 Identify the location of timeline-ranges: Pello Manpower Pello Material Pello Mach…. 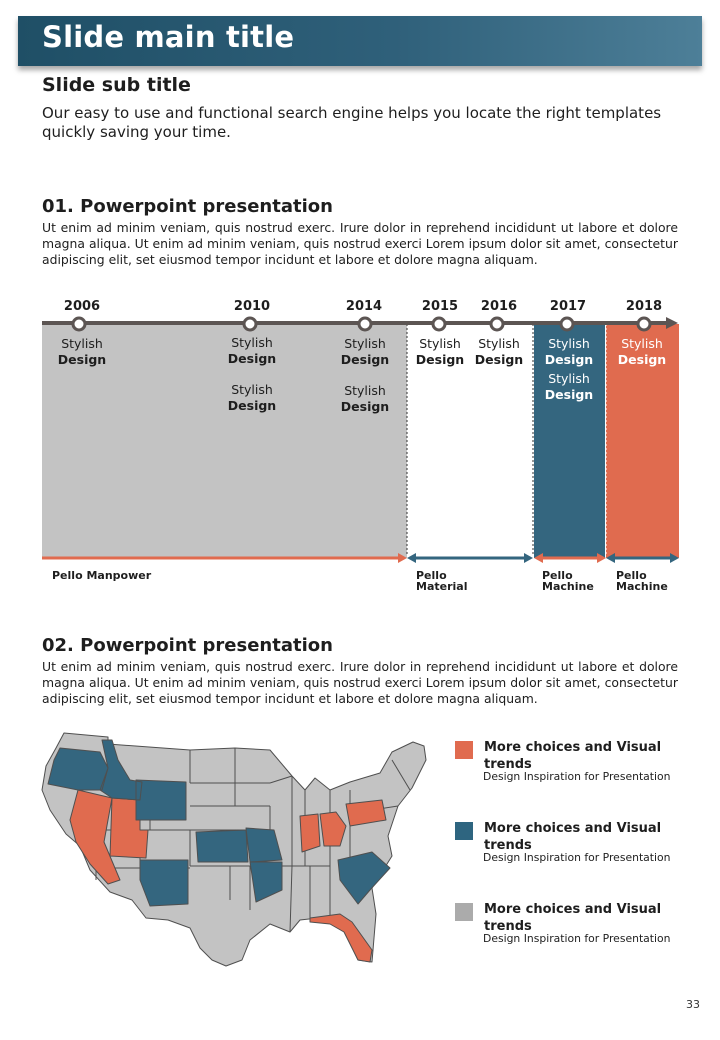
(360, 573).